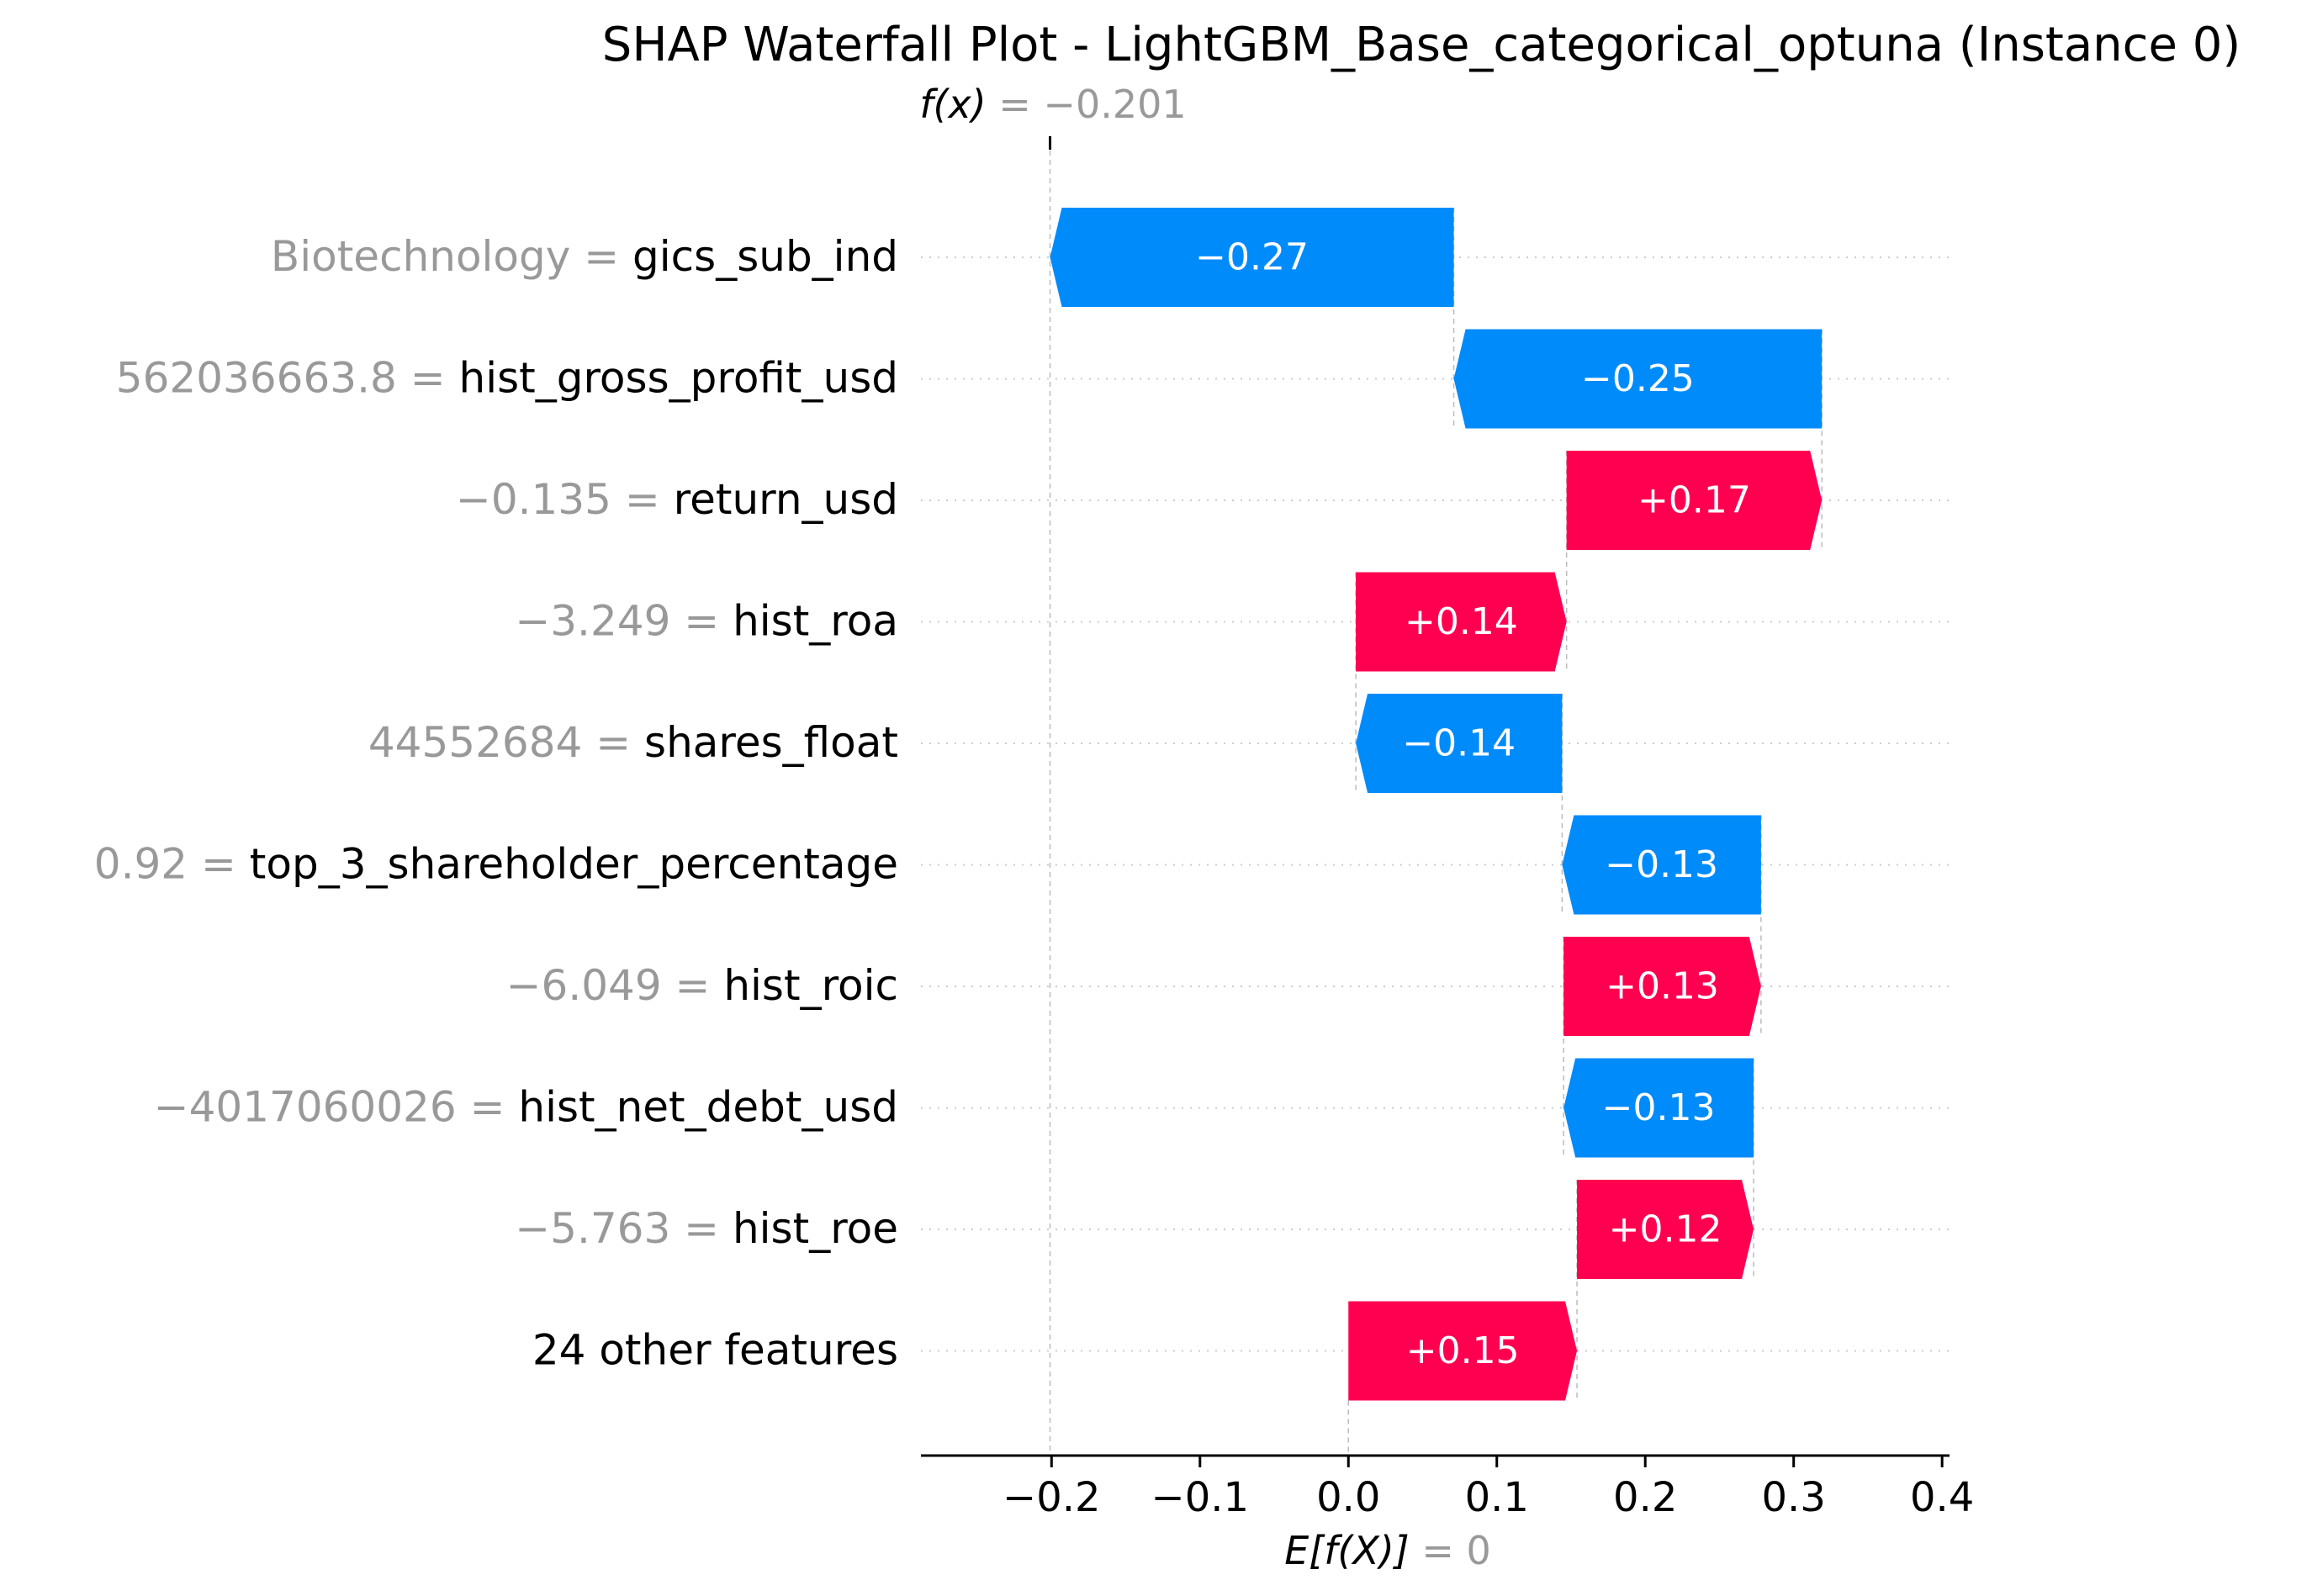 The image size is (2312, 1596). I want to click on feature-value: −4017060026 =, so click(336, 1107).